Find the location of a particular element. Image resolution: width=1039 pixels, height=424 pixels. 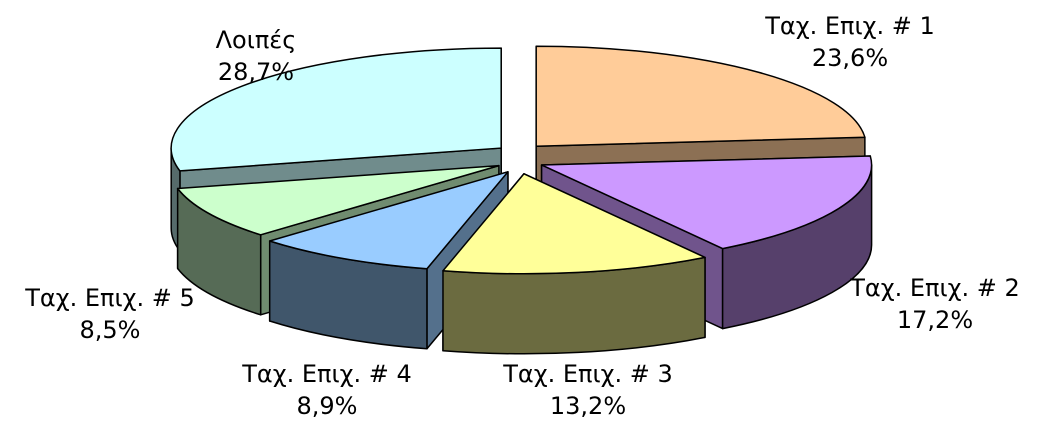

slice-label-6: Λοιπές 28,7% is located at coordinates (256, 56).